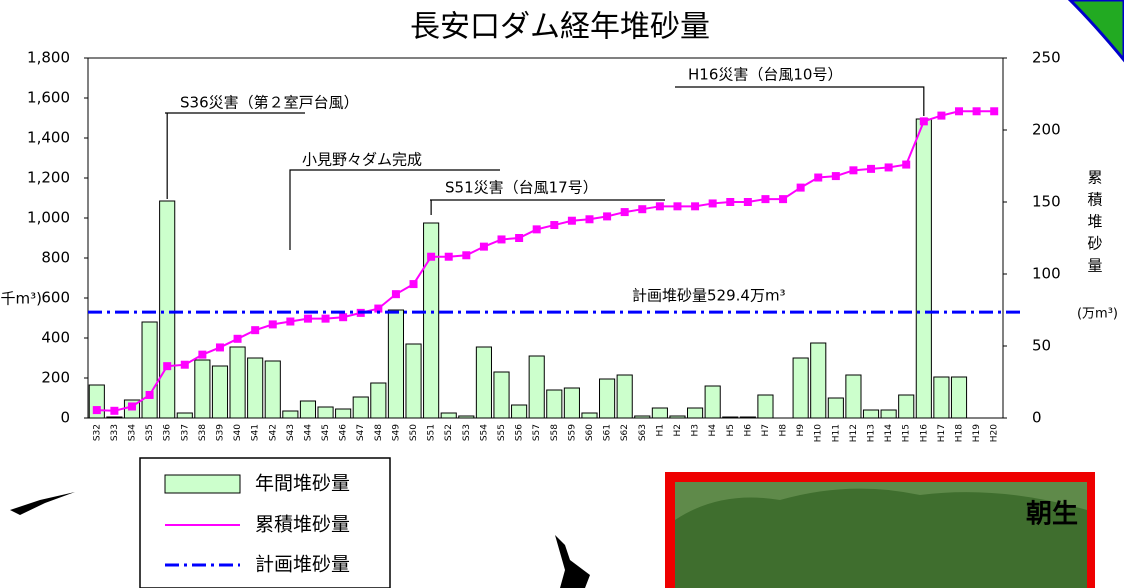 The image size is (1124, 588). I want to click on x-tick-label: H20, so click(995, 433).